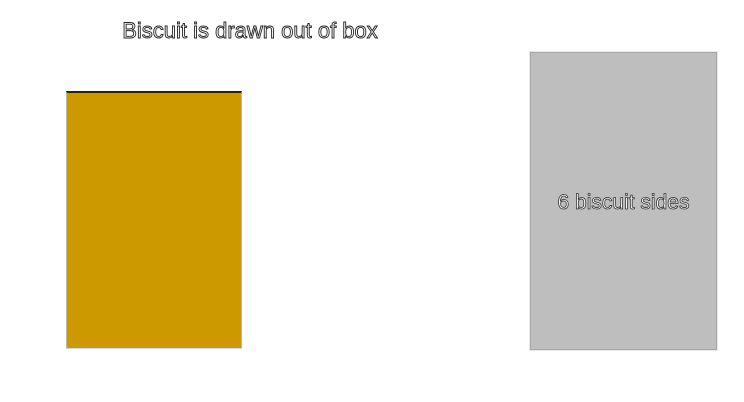 The image size is (744, 402). I want to click on biscuit-sides-label: 6 biscuit sides, so click(623, 203).